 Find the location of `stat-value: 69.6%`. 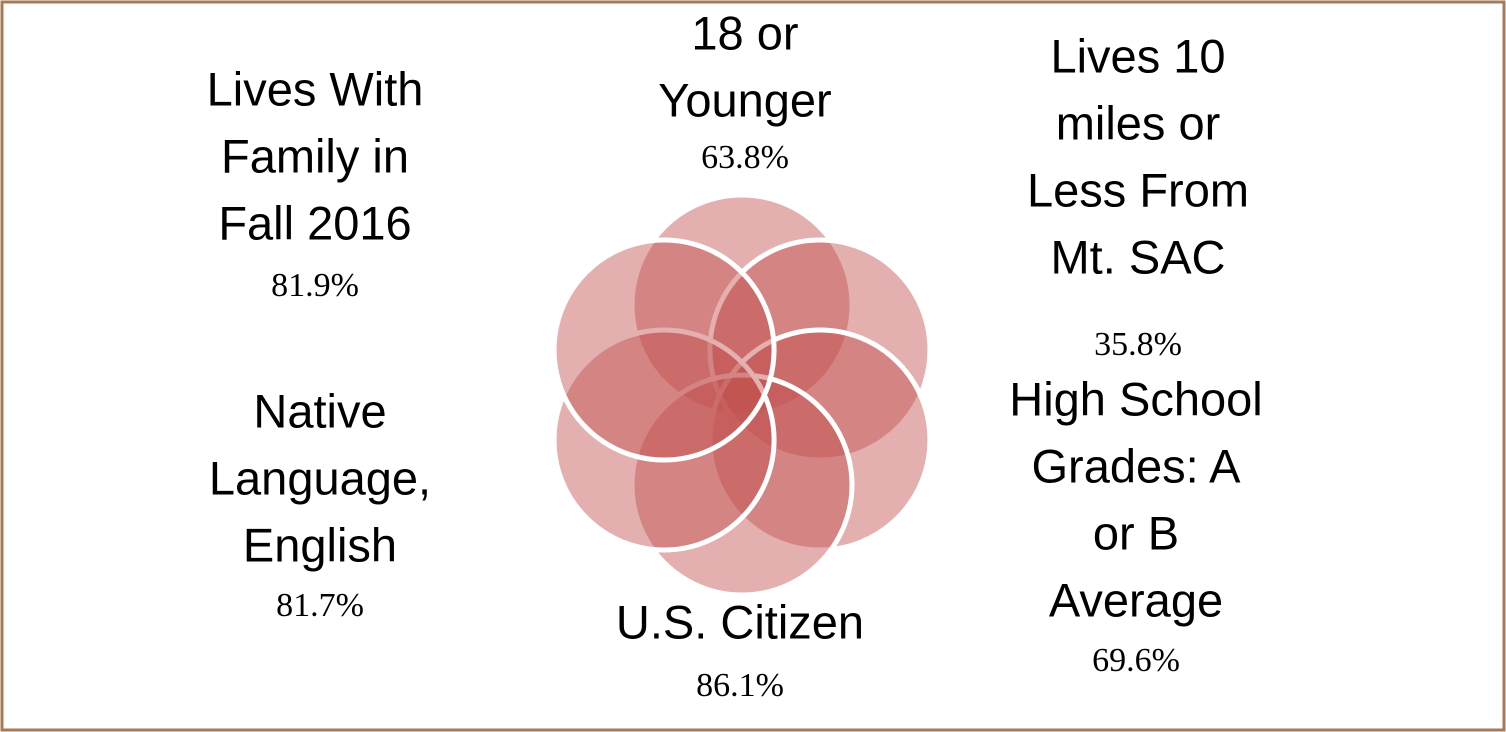

stat-value: 69.6% is located at coordinates (1136, 660).